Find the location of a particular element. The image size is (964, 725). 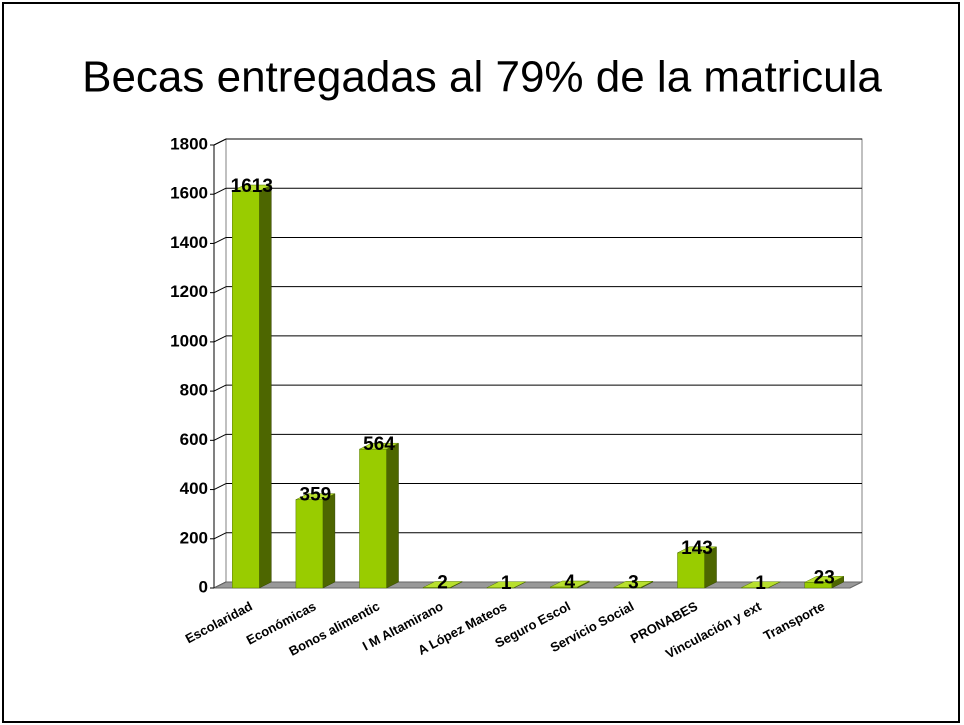

y-tick-label: 1000 is located at coordinates (189, 340).